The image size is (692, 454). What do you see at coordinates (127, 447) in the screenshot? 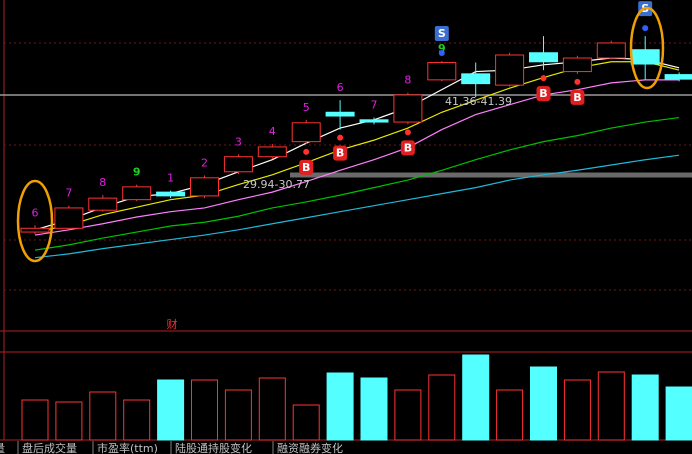
I see `tab: 市盈率(ttm)` at bounding box center [127, 447].